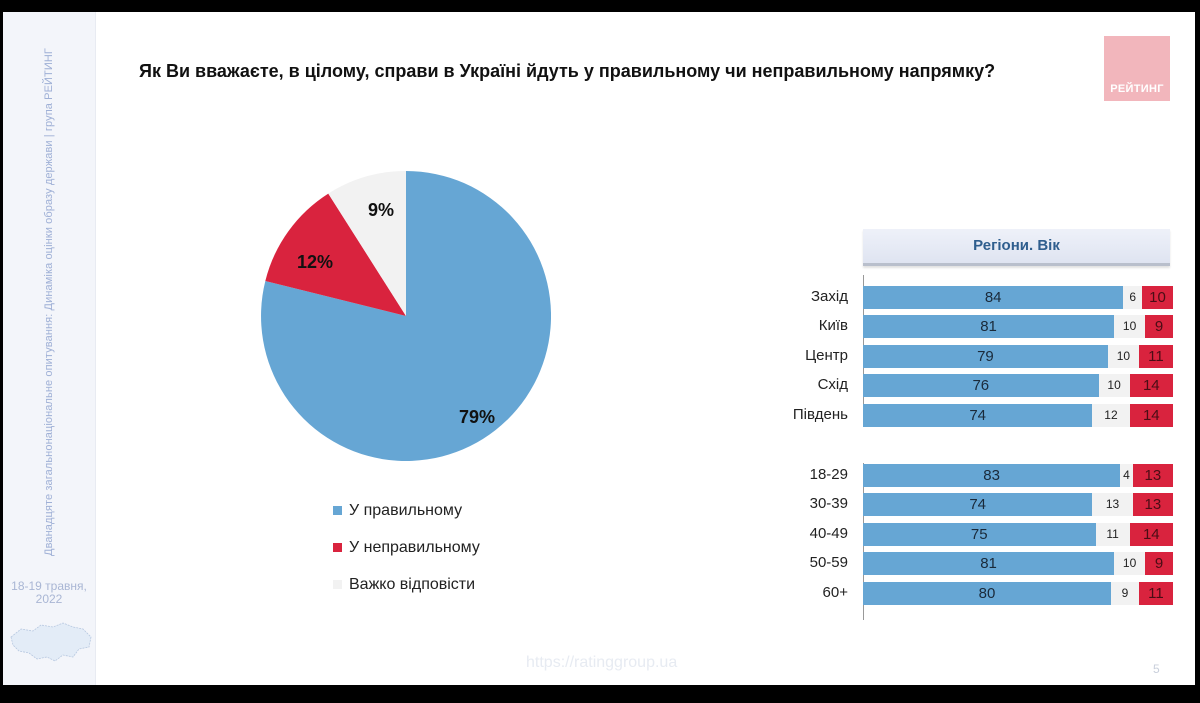 The width and height of the screenshot is (1200, 703). What do you see at coordinates (414, 547) in the screenshot?
I see `legend-label-wrong: У неправильному` at bounding box center [414, 547].